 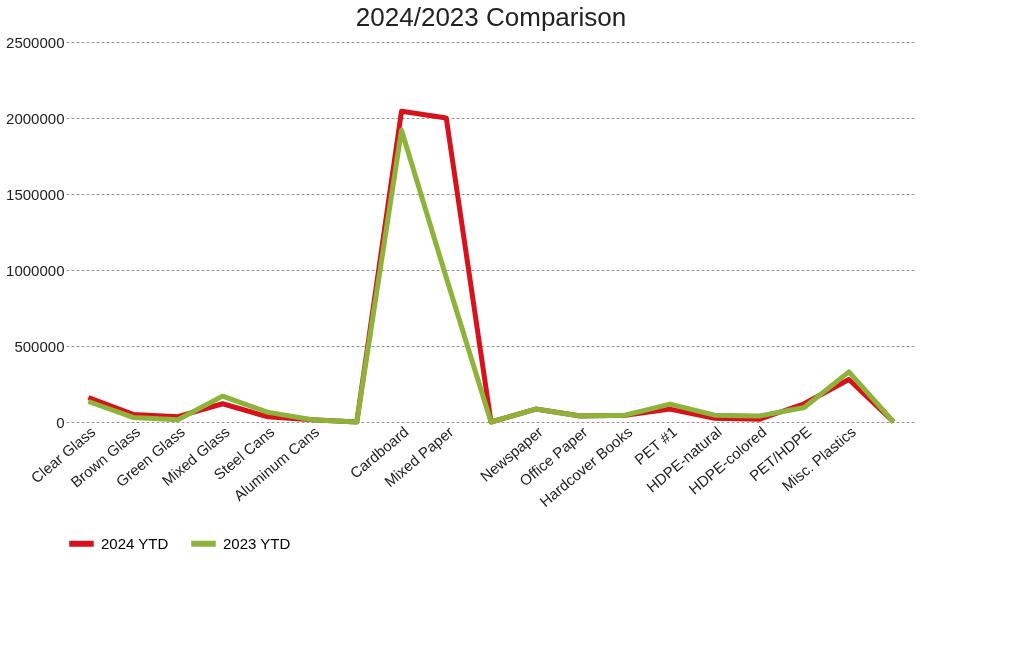 What do you see at coordinates (135, 543) in the screenshot?
I see `legend-label: 2024 YTD` at bounding box center [135, 543].